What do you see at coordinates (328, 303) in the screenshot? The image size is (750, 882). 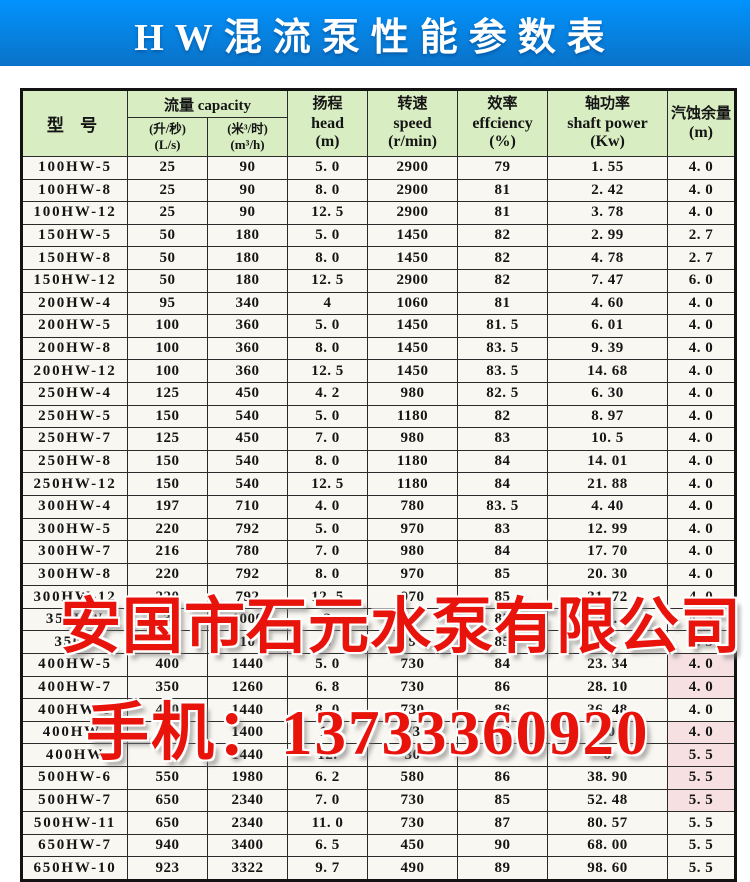 I see `cell-head: 4` at bounding box center [328, 303].